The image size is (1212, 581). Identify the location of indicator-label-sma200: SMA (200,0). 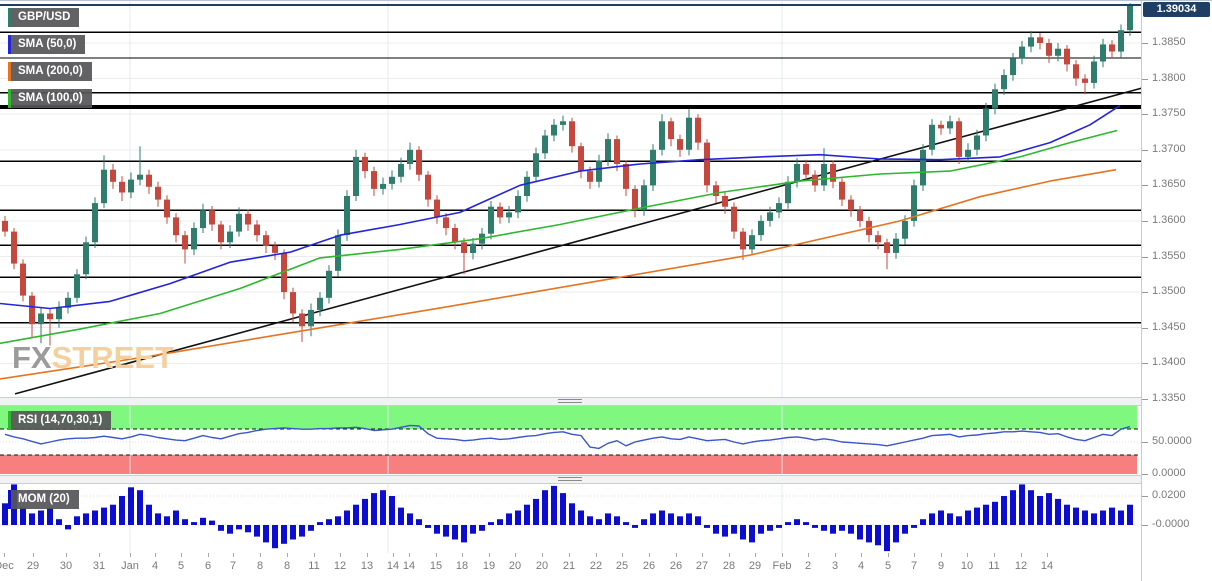
(50, 71).